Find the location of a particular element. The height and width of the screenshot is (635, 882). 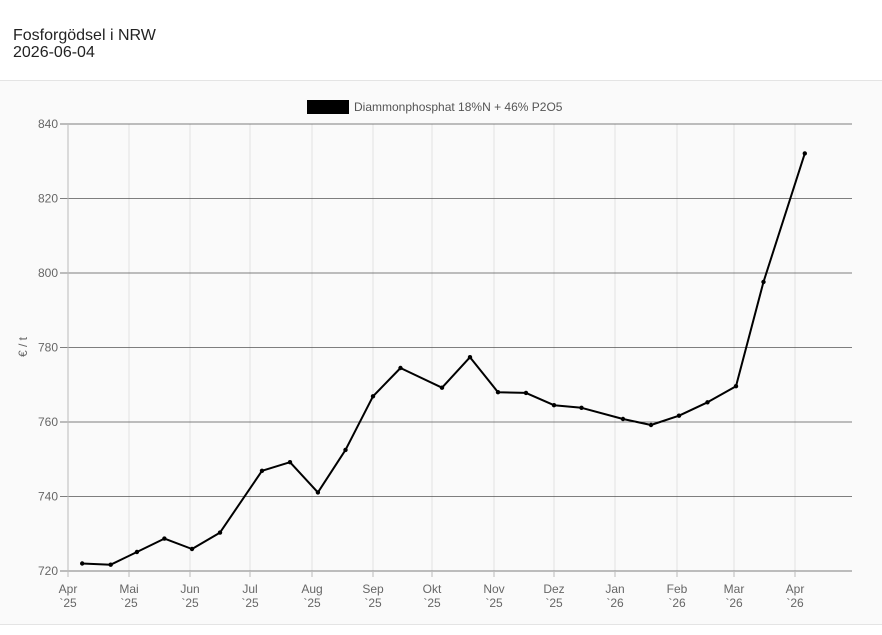

y-tick-label: 840 is located at coordinates (48, 124).